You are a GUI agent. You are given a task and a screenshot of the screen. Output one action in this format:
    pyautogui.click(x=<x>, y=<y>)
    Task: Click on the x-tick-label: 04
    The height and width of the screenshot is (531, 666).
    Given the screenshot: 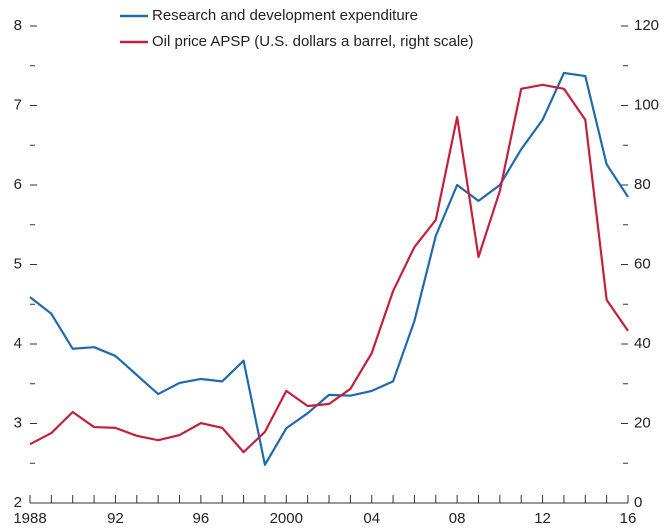 What is the action you would take?
    pyautogui.click(x=371, y=518)
    